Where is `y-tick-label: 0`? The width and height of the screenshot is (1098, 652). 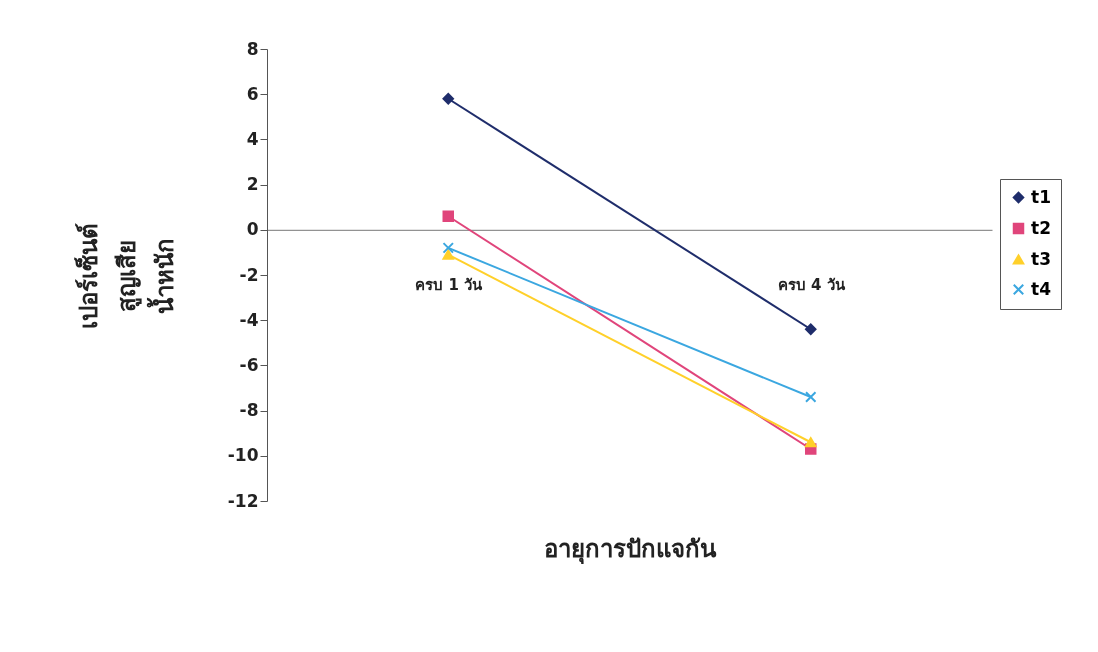
y-tick-label: 0 is located at coordinates (252, 229).